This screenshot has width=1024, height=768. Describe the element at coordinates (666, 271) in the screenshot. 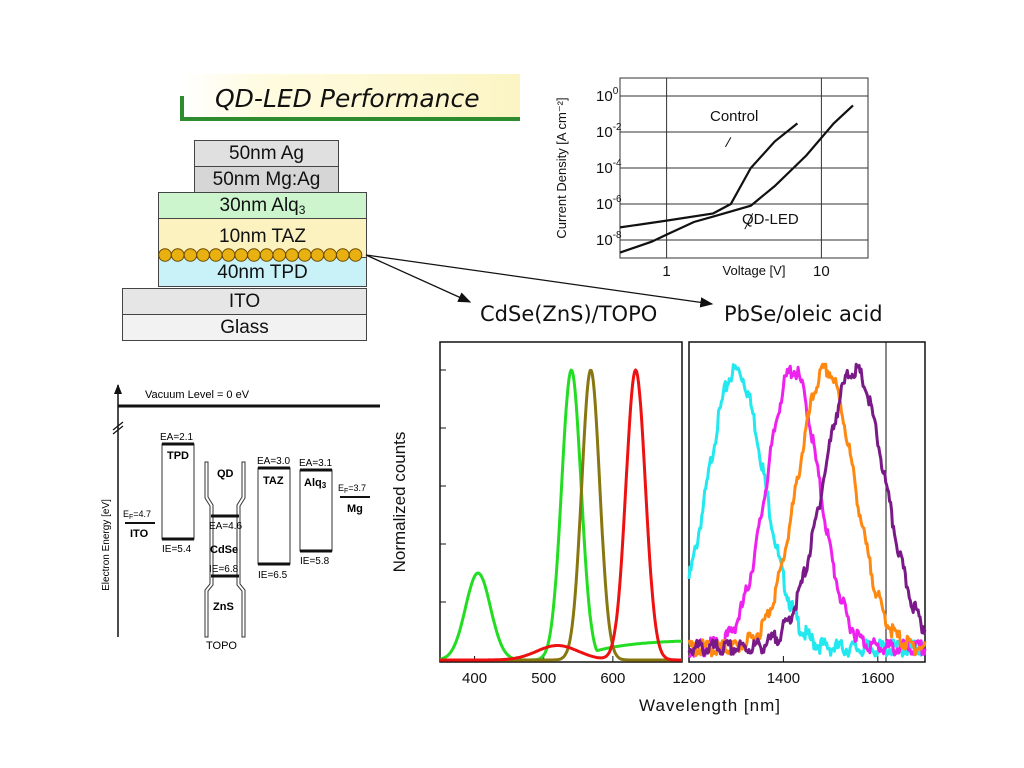

I see `iv-xtick-label: 1` at that location.